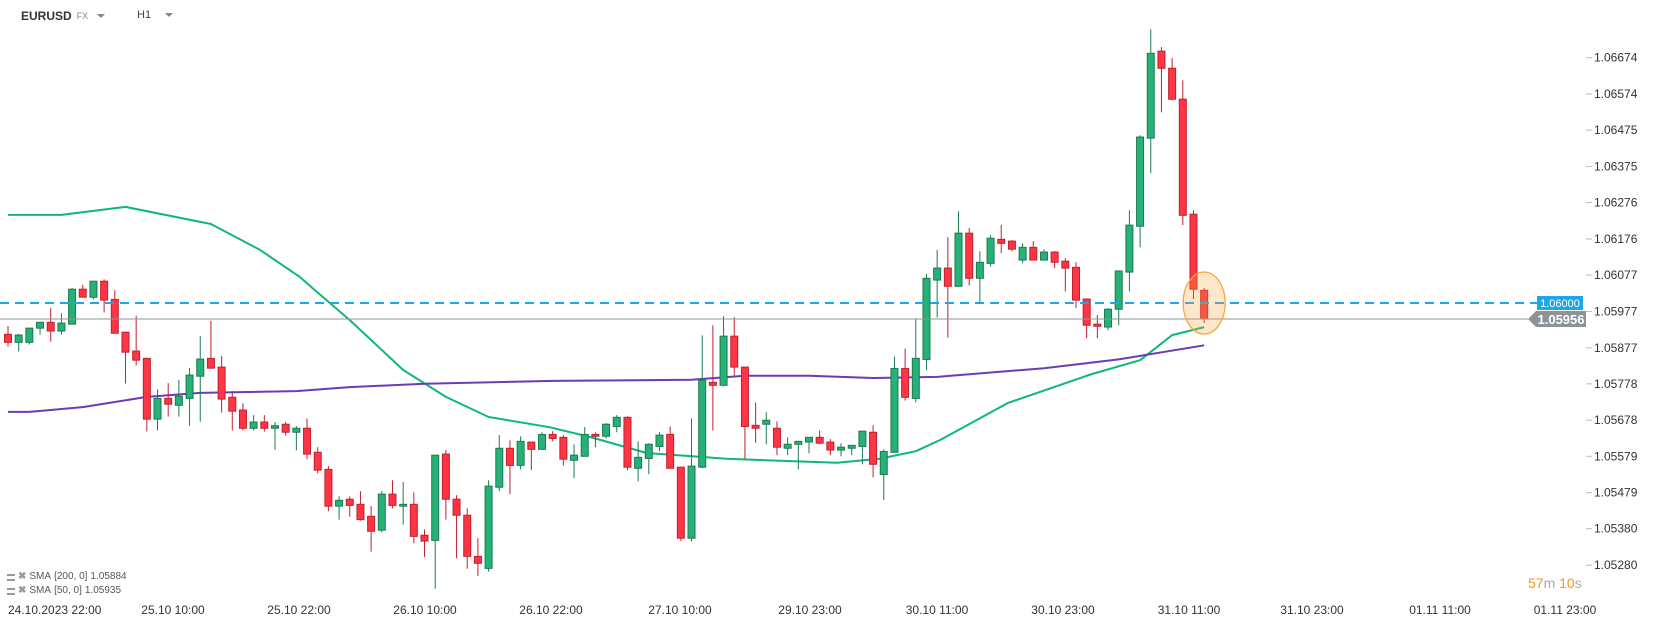  I want to click on symbol-selector: EURUSD FX, so click(63, 16).